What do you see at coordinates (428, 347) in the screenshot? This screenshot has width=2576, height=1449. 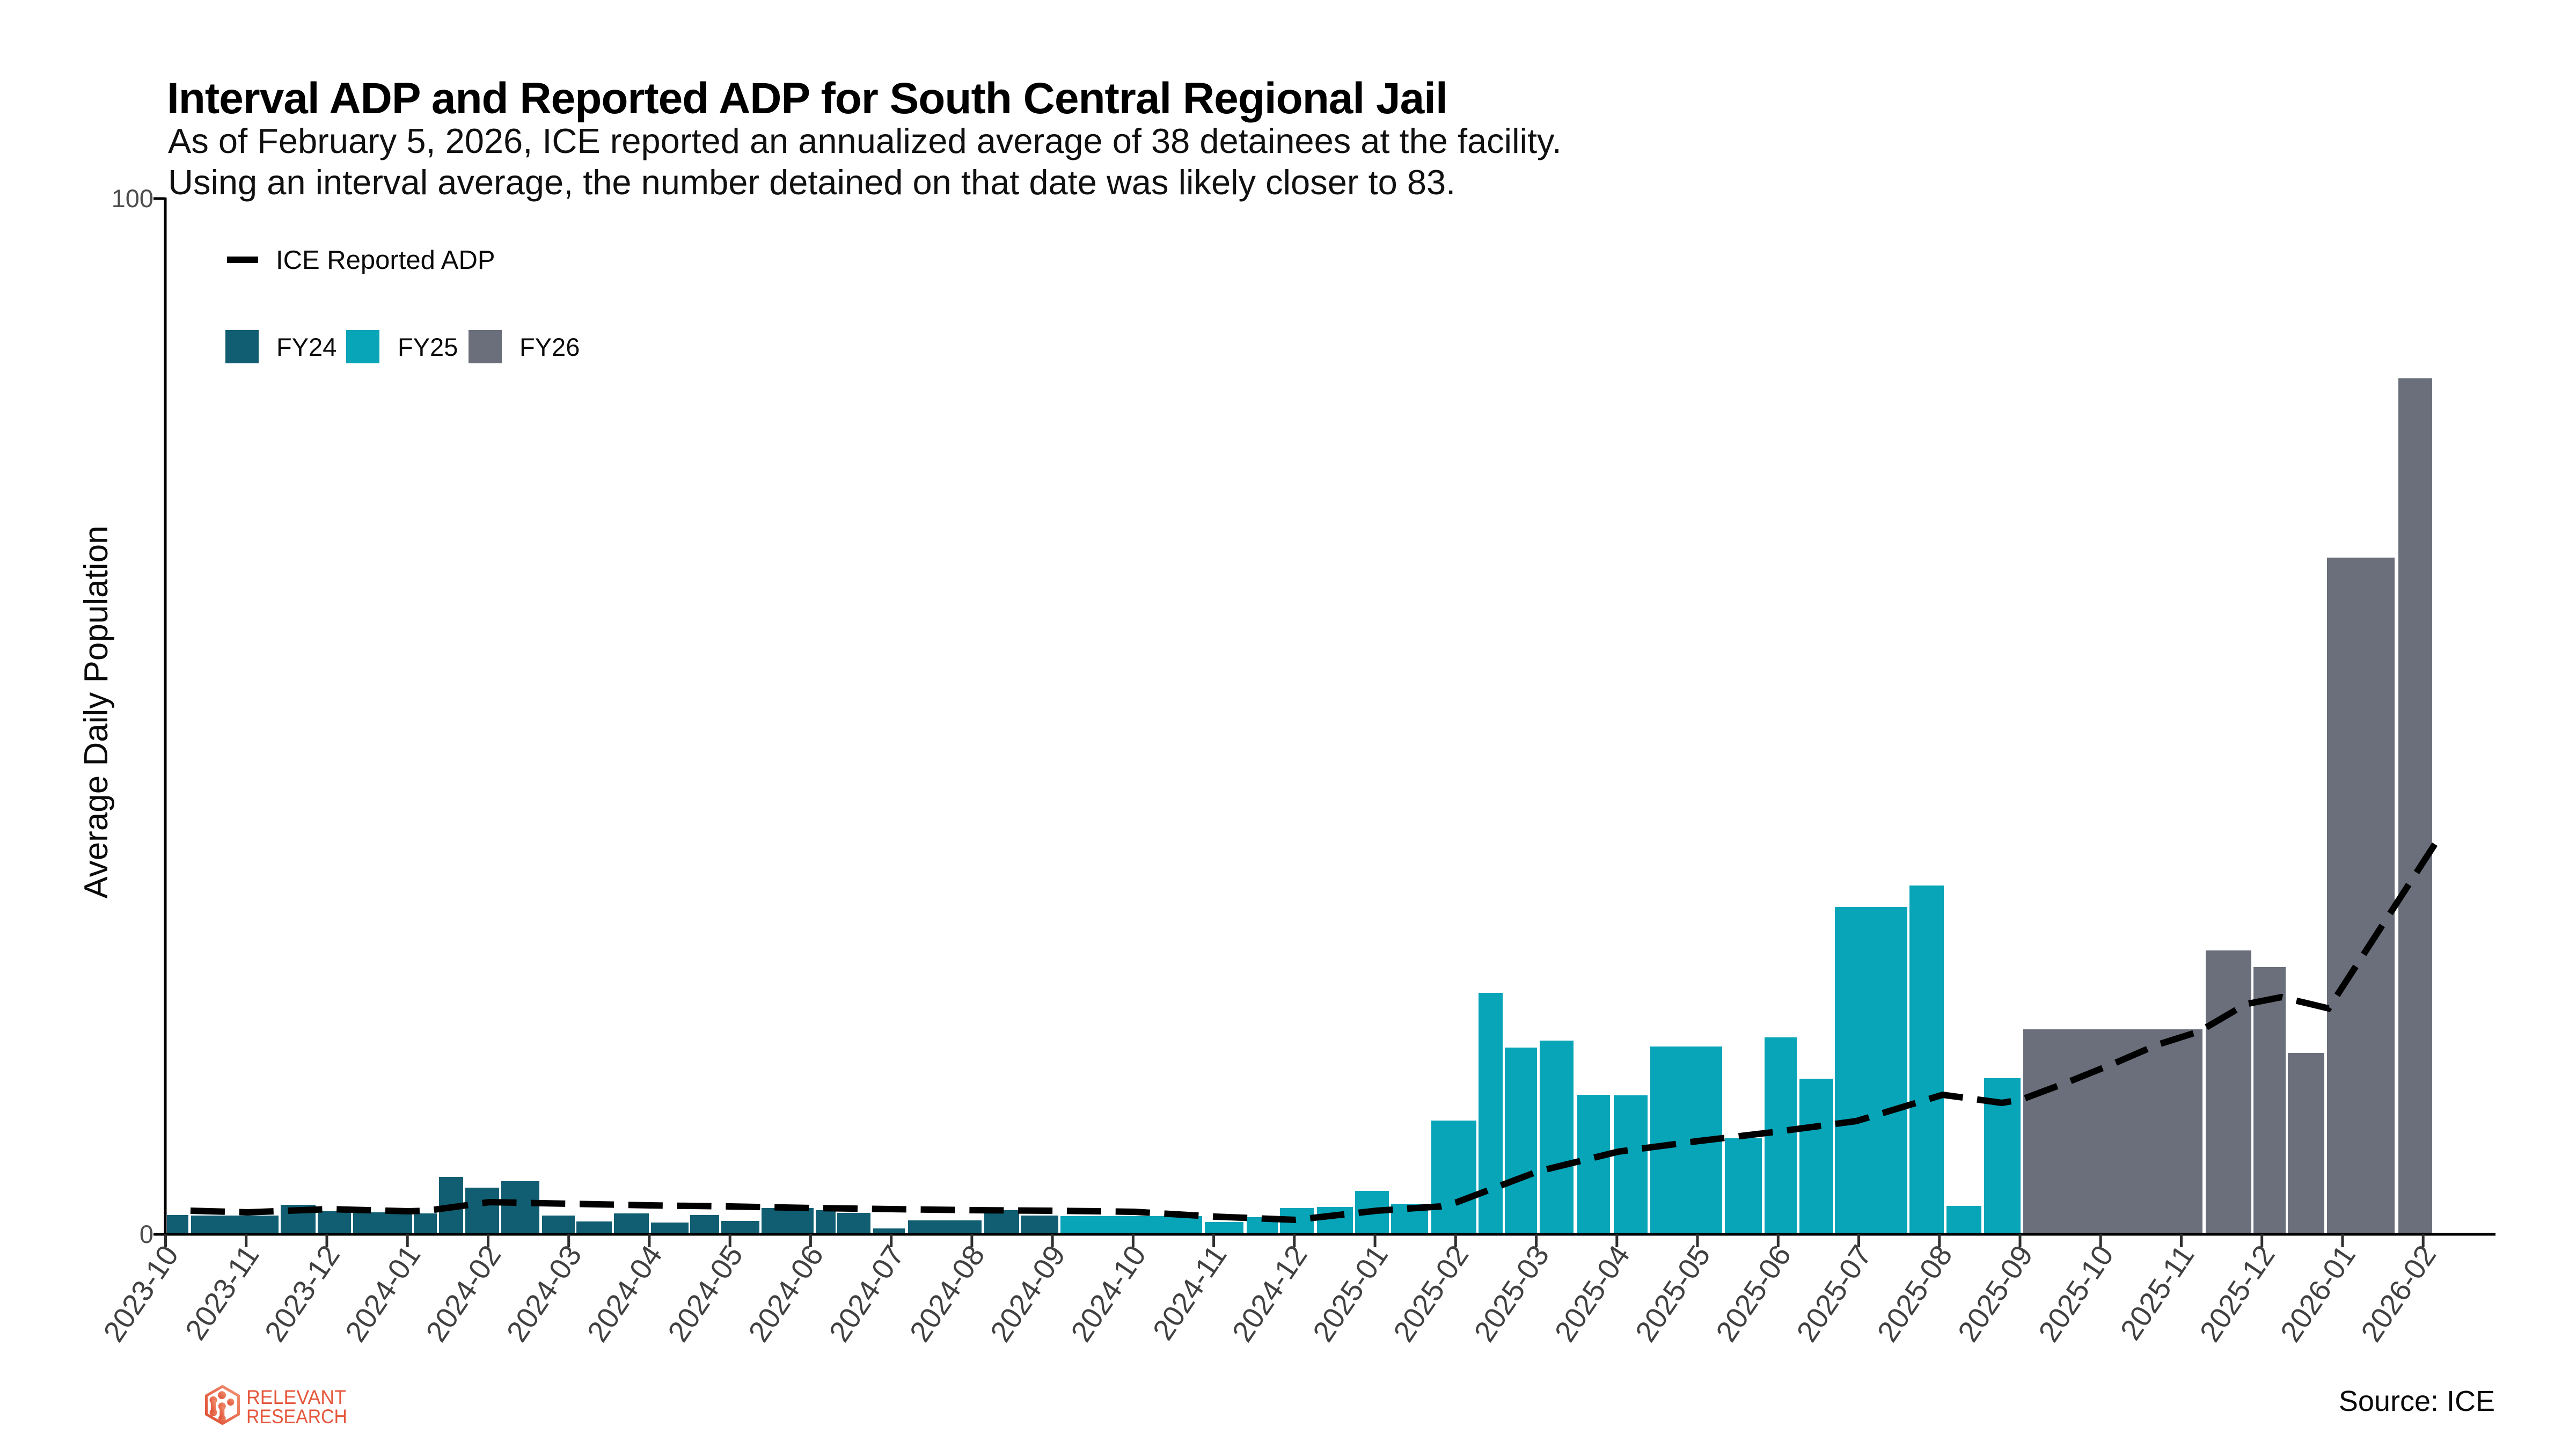 I see `svg-text: FY25` at bounding box center [428, 347].